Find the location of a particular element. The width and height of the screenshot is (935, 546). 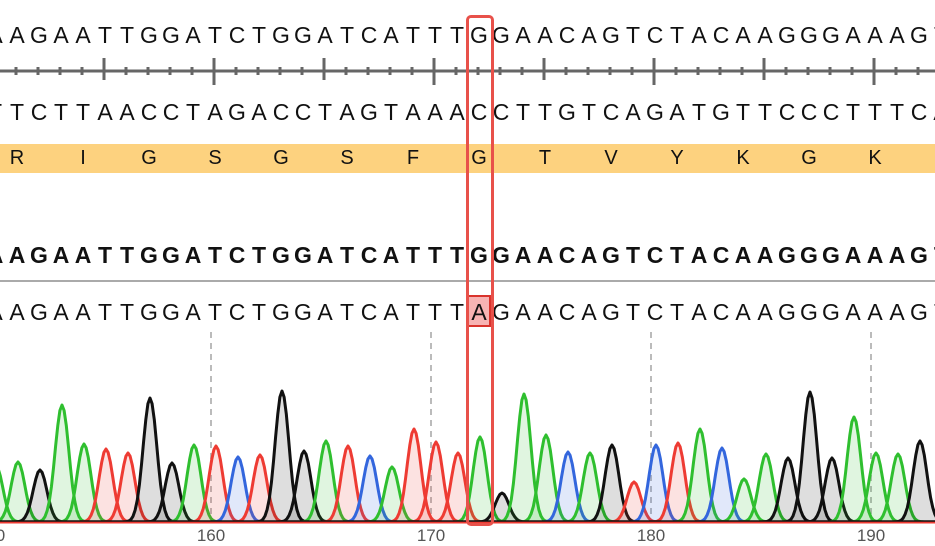

axis-label: 150 is located at coordinates (10, 536).